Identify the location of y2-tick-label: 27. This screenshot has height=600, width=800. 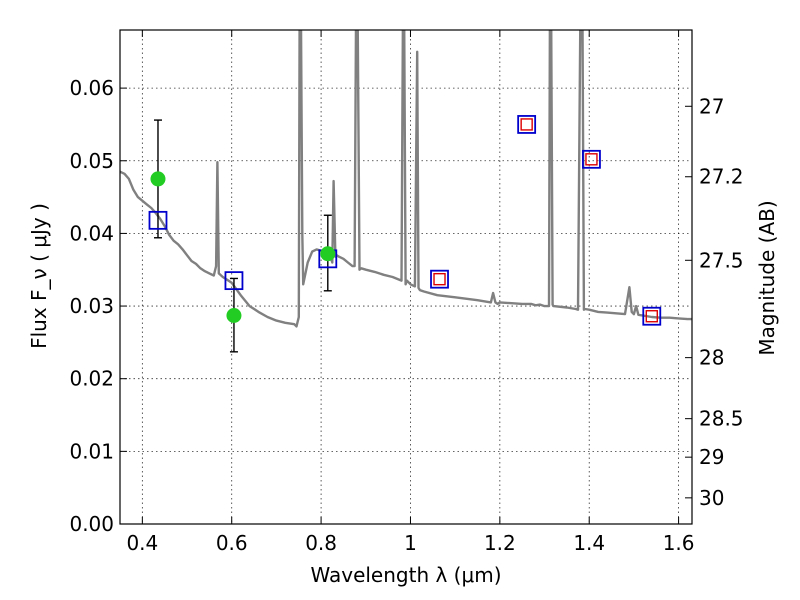
(711, 106).